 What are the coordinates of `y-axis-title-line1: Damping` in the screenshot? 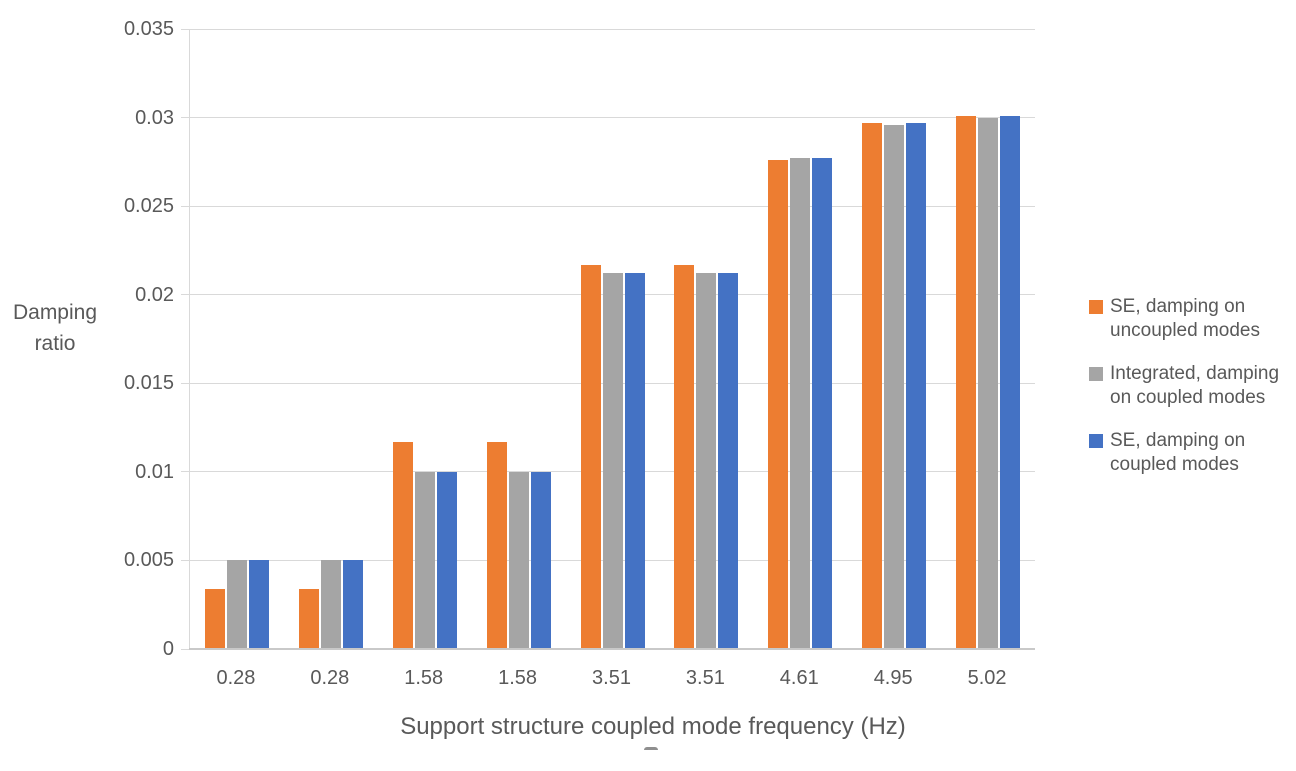 It's located at (55, 312).